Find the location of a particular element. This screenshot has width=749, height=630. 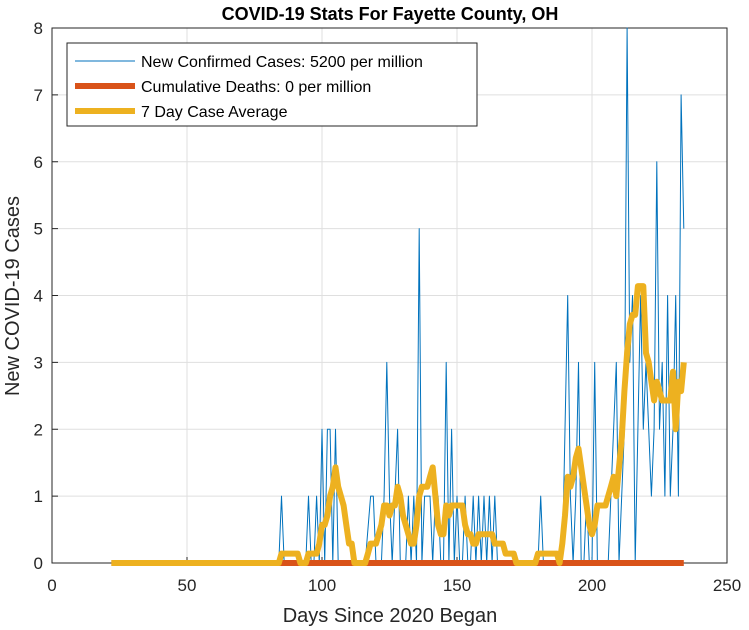

legend-label-7-day-average: 7 Day Case Average is located at coordinates (214, 112).